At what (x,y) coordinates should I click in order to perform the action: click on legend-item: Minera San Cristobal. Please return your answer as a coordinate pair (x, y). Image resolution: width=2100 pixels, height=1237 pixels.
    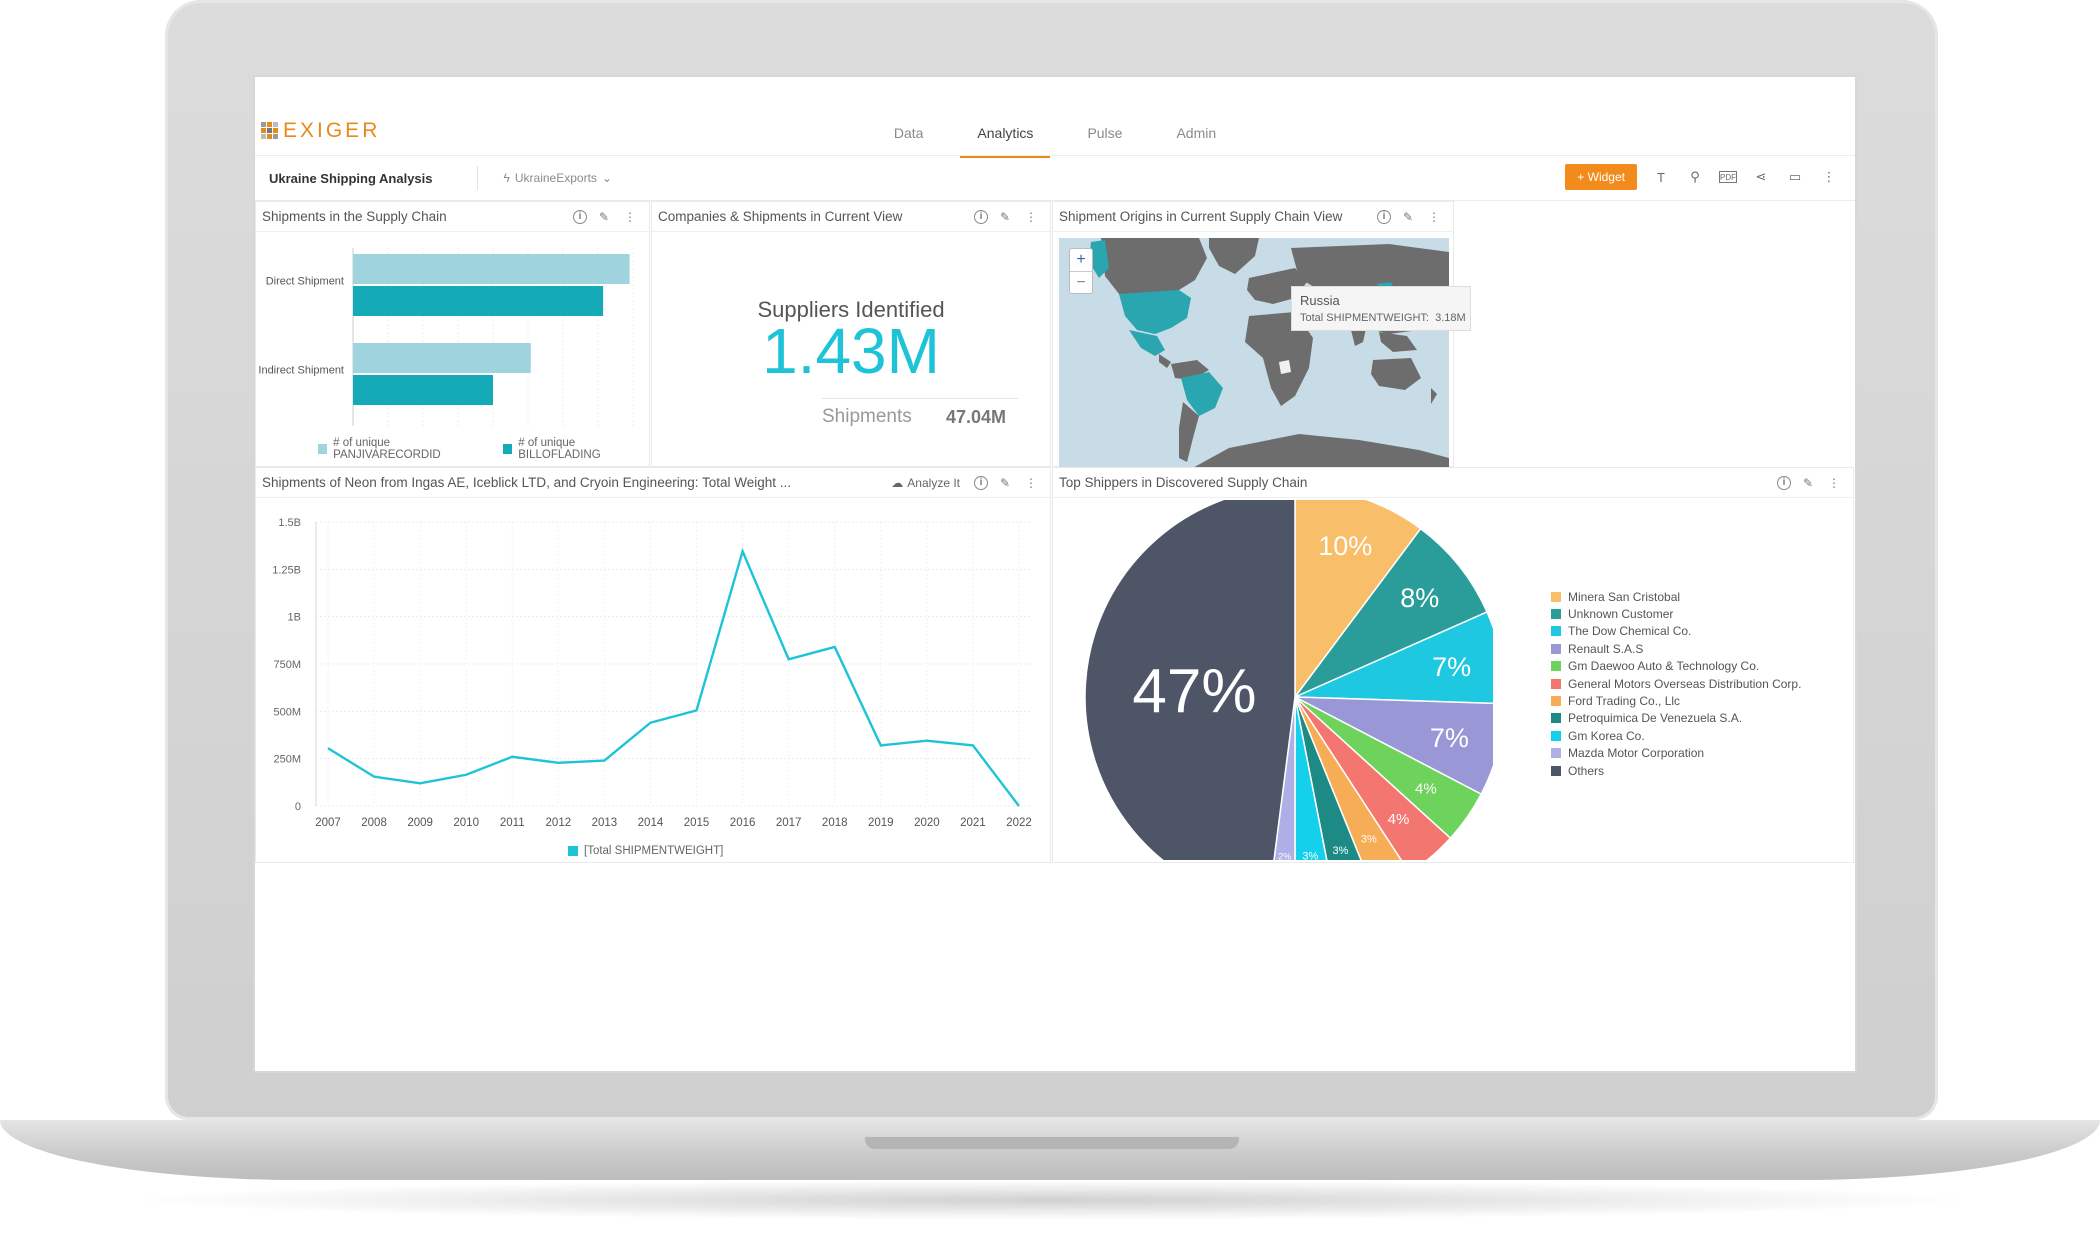
    Looking at the image, I should click on (1676, 596).